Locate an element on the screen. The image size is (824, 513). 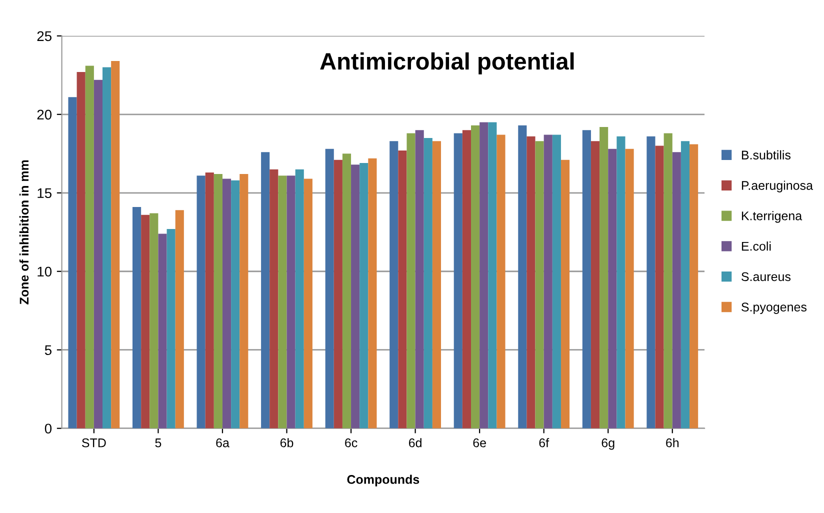
x-tick-label: 6b is located at coordinates (287, 443).